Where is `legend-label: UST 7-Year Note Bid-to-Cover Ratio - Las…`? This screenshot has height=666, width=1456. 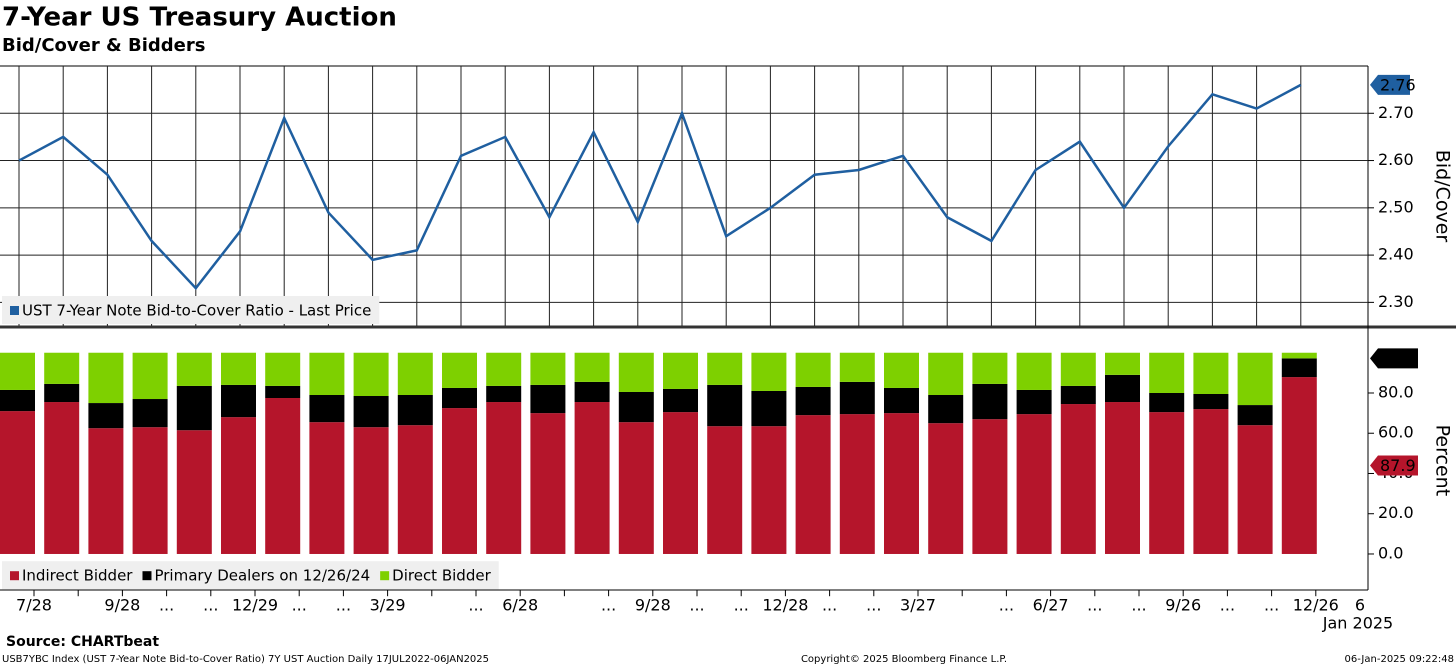
legend-label: UST 7-Year Note Bid-to-Cover Ratio - Las… is located at coordinates (196, 311).